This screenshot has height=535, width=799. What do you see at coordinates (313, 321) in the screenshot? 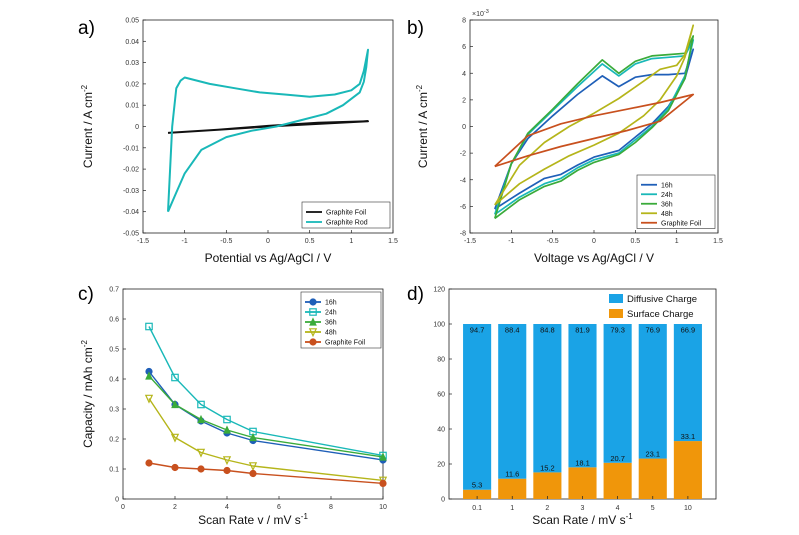
I see `legend-marker` at bounding box center [313, 321].